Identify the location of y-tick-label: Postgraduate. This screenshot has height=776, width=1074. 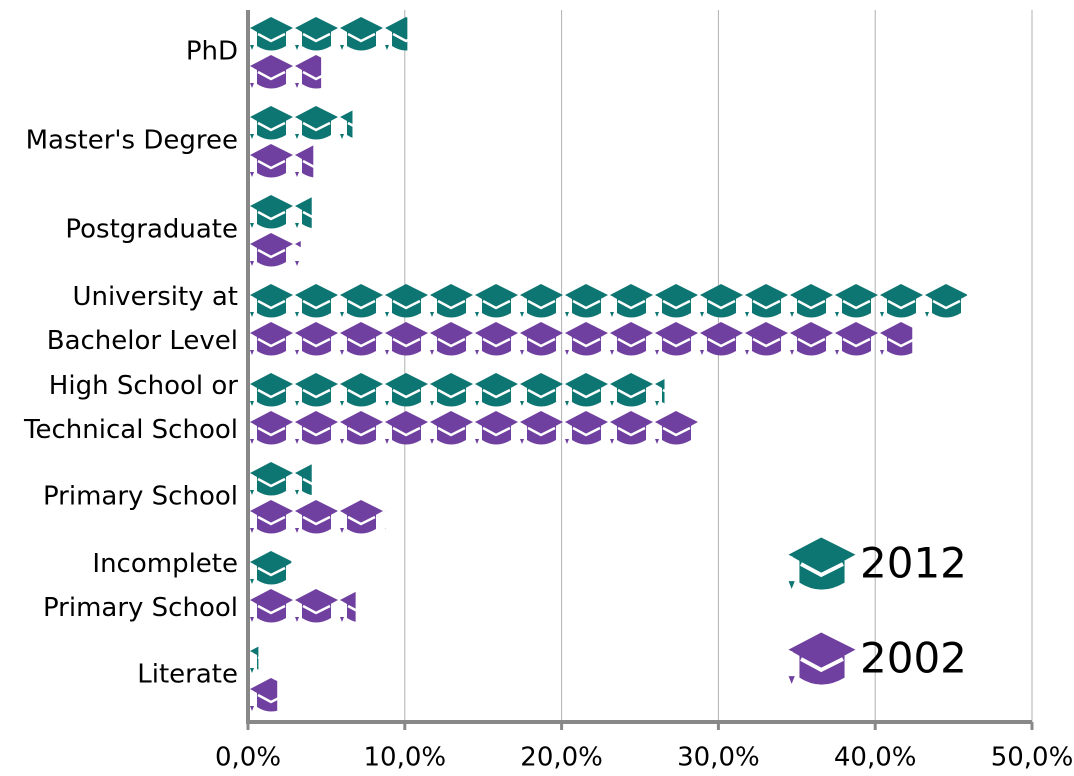
(151, 230).